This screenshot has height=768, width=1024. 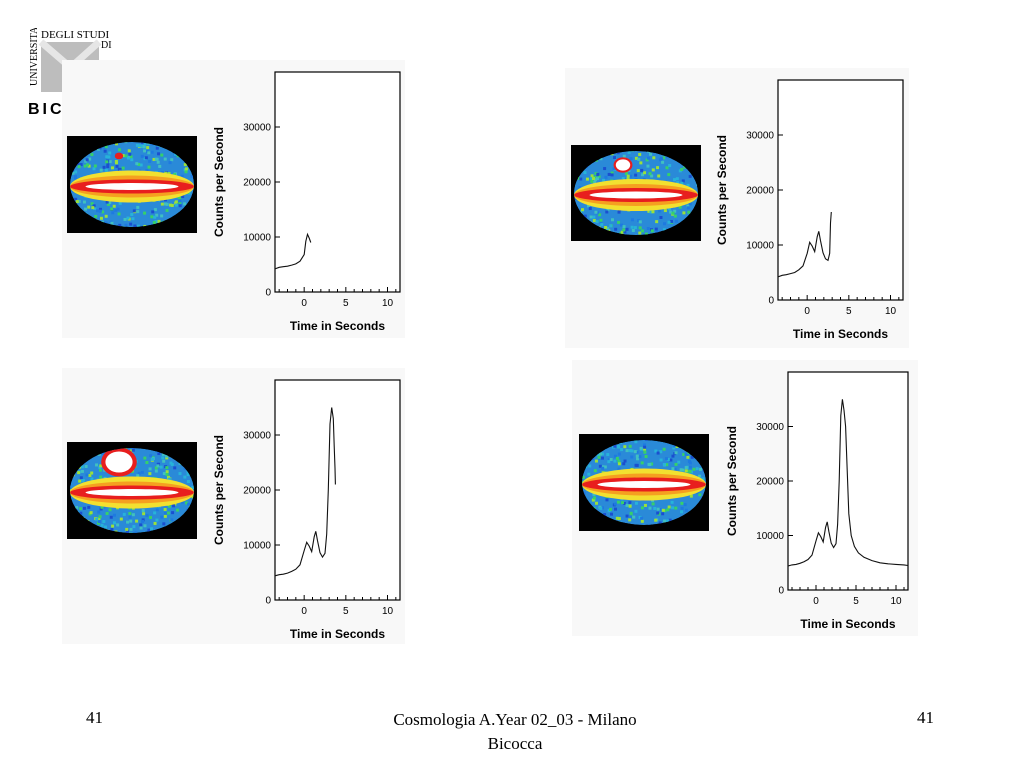 What do you see at coordinates (34, 57) in the screenshot?
I see `logo-side-text: UNIVERSITA'` at bounding box center [34, 57].